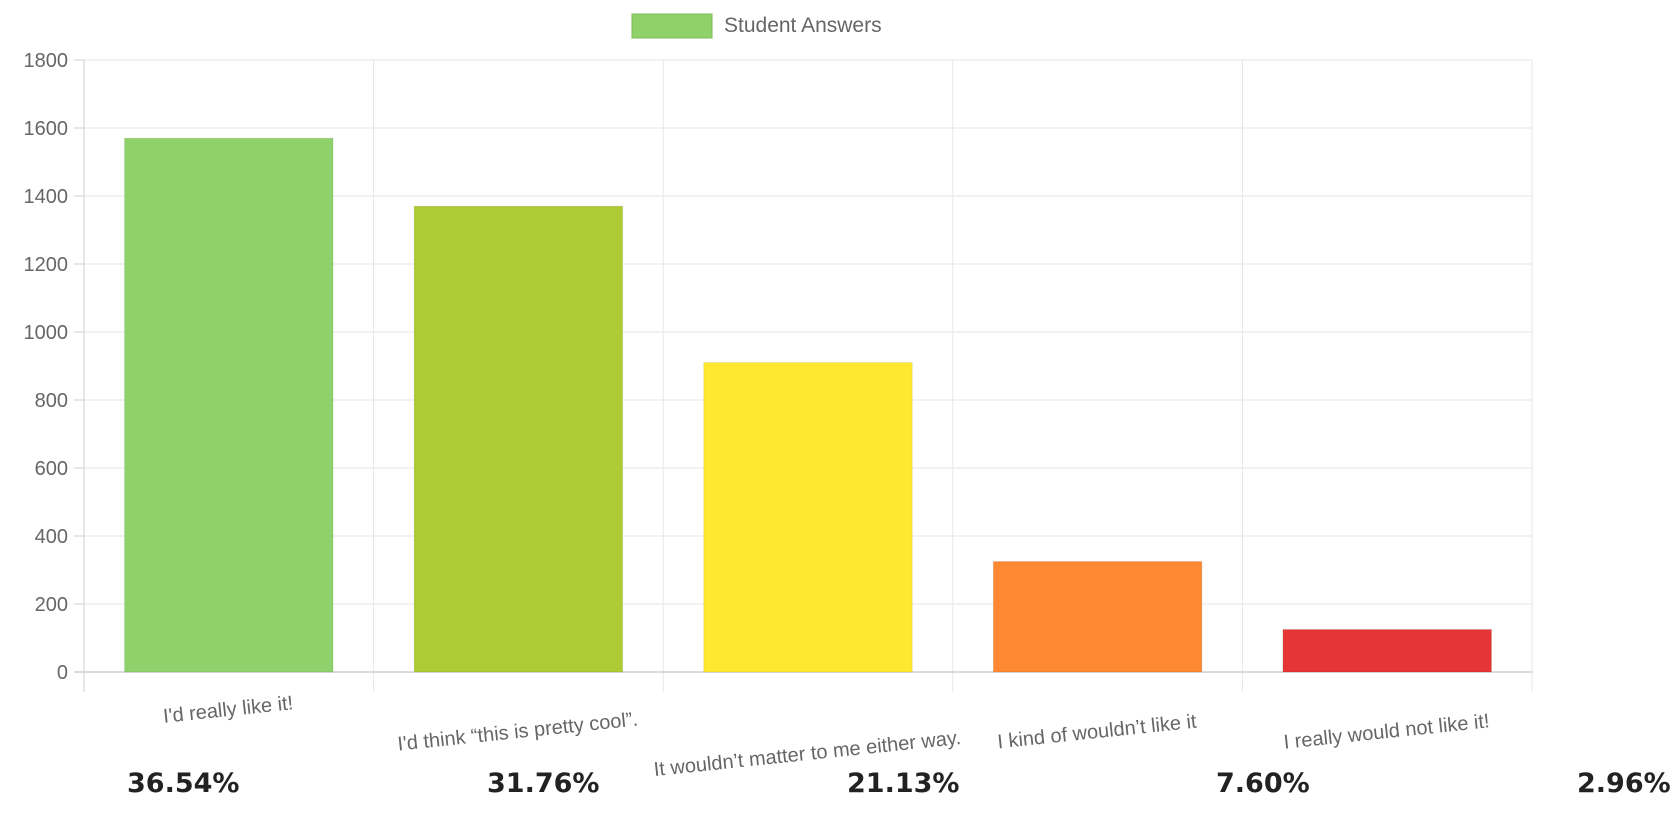 The width and height of the screenshot is (1676, 815). I want to click on y-tick-label-1400: 1400, so click(46, 197).